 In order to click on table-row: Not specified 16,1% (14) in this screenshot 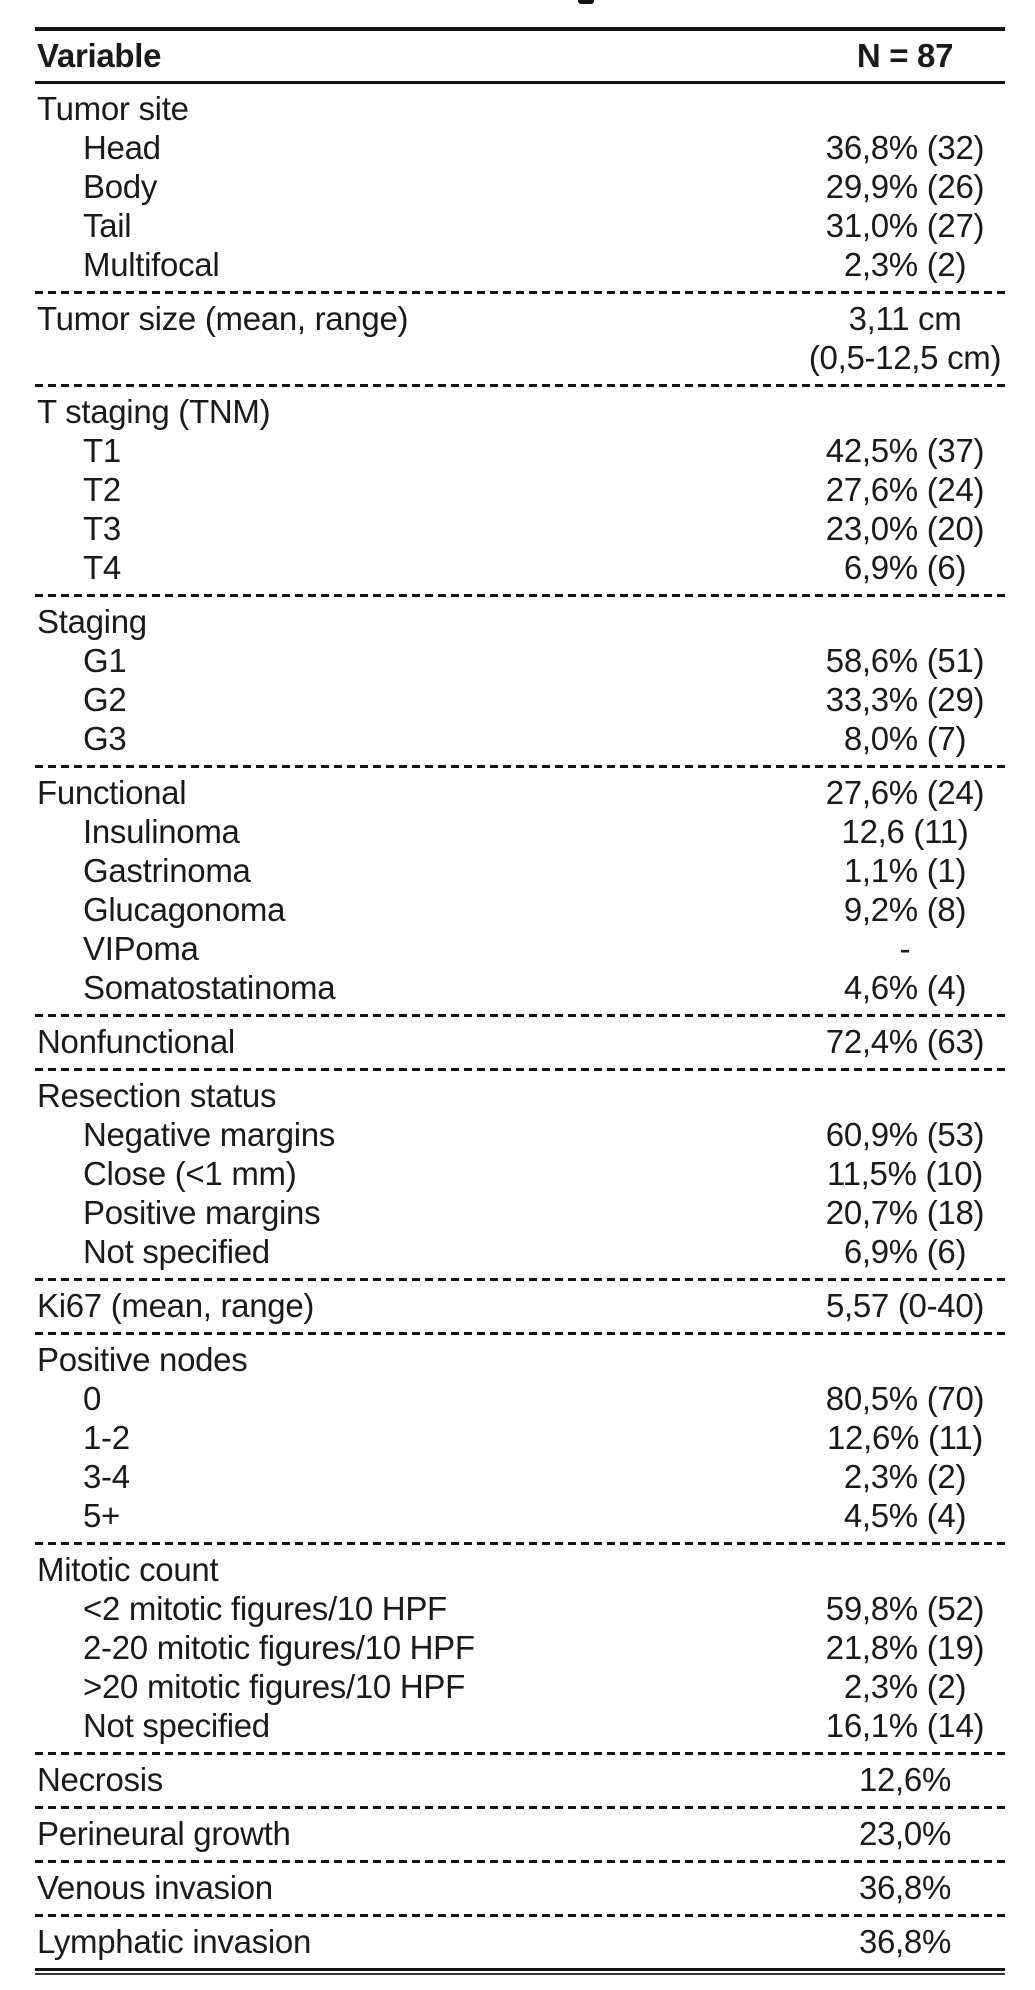, I will do `click(520, 1725)`.